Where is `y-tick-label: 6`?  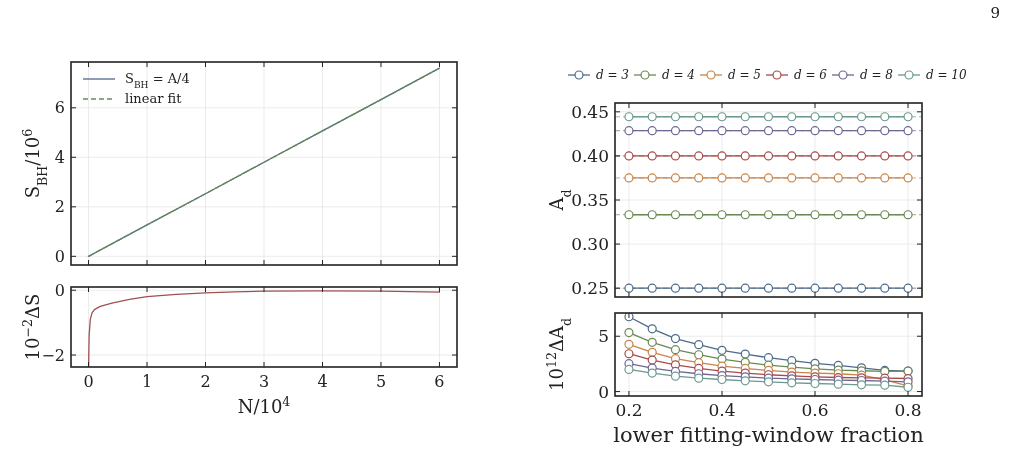 y-tick-label: 6 is located at coordinates (59, 108).